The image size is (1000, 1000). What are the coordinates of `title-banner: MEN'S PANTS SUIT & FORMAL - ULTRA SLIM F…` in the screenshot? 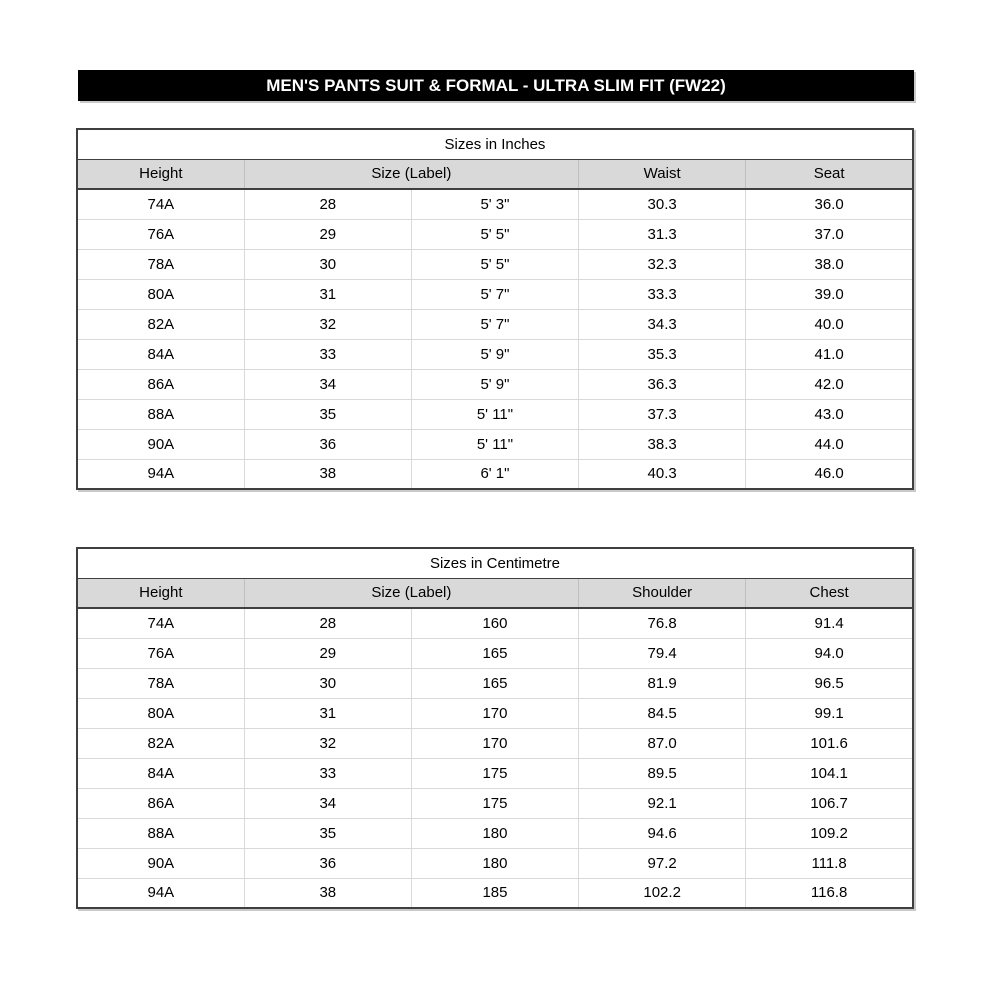 It's located at (496, 85).